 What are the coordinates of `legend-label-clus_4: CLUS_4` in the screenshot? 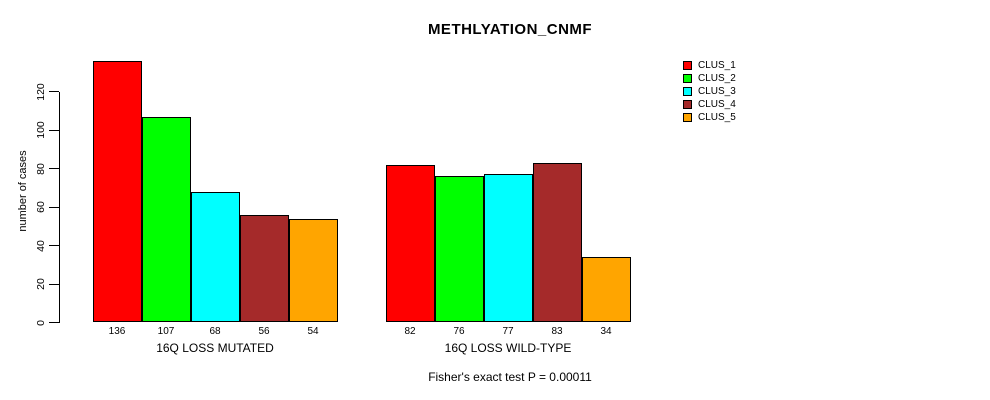 It's located at (717, 104).